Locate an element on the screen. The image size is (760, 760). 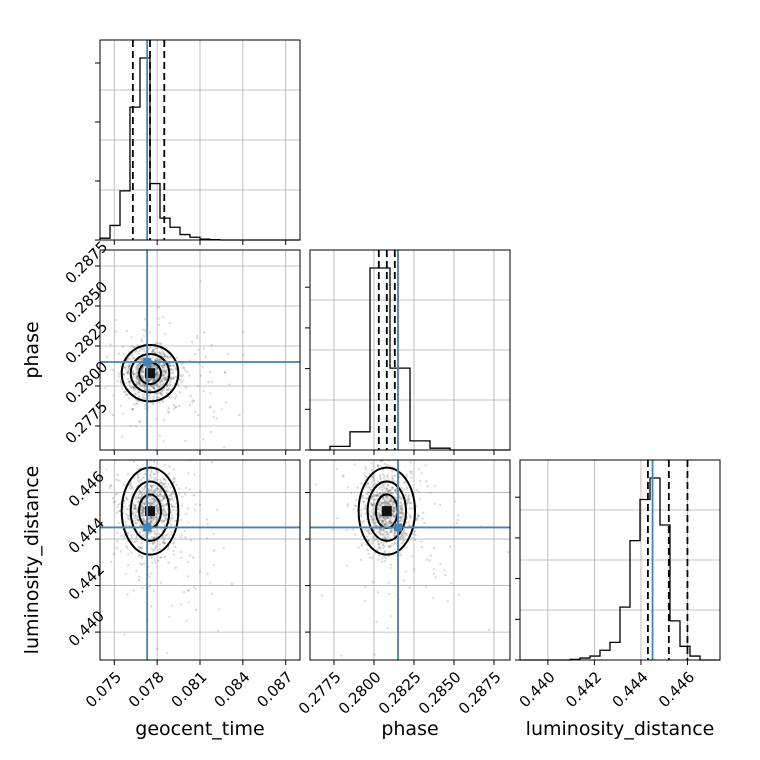
histogram-phase is located at coordinates (410, 359).